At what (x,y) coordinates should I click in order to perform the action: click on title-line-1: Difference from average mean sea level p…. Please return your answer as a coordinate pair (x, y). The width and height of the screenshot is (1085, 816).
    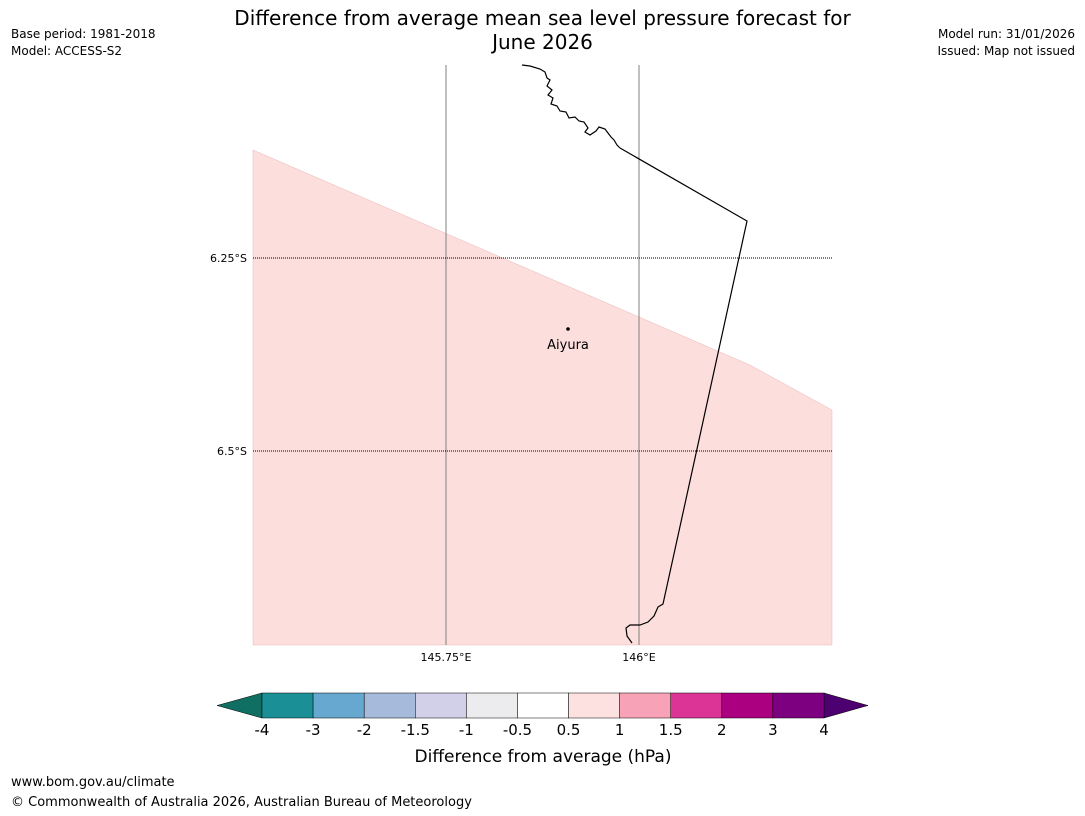
    Looking at the image, I should click on (542, 18).